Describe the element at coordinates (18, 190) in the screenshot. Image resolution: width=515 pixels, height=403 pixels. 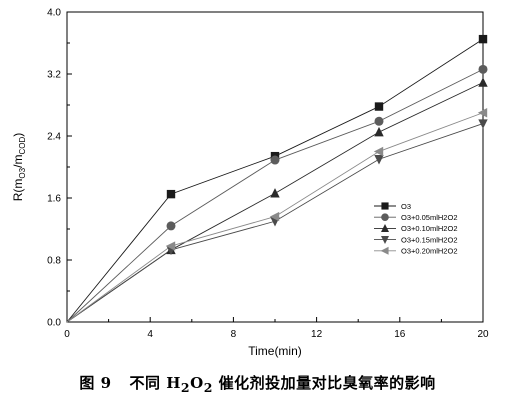
I see `y-axis-title-main: R(m` at that location.